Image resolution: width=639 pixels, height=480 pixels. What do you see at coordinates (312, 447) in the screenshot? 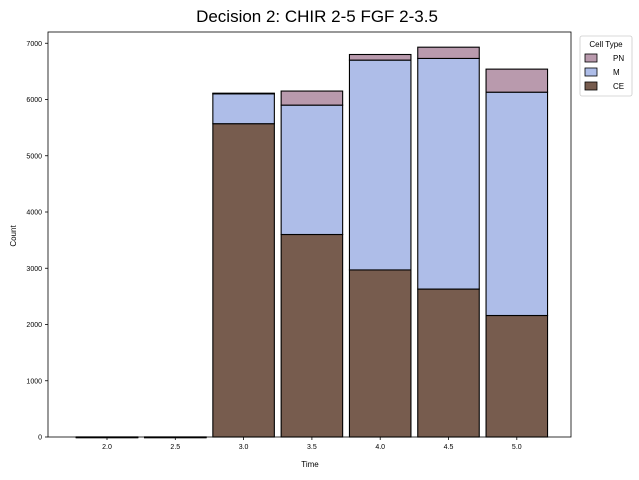
I see `x-tick-label: 3.5` at bounding box center [312, 447].